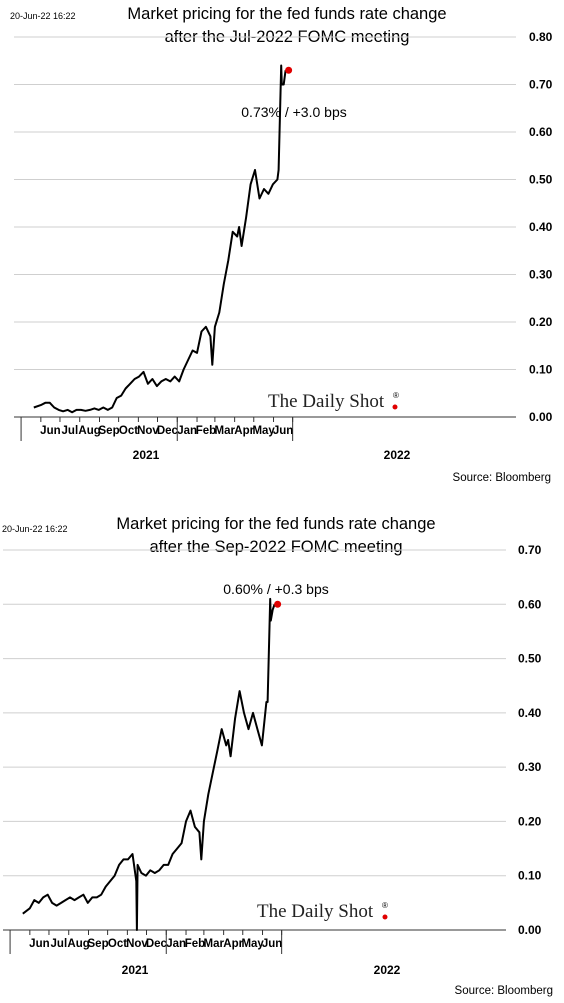  What do you see at coordinates (149, 764) in the screenshot?
I see `series-line` at bounding box center [149, 764].